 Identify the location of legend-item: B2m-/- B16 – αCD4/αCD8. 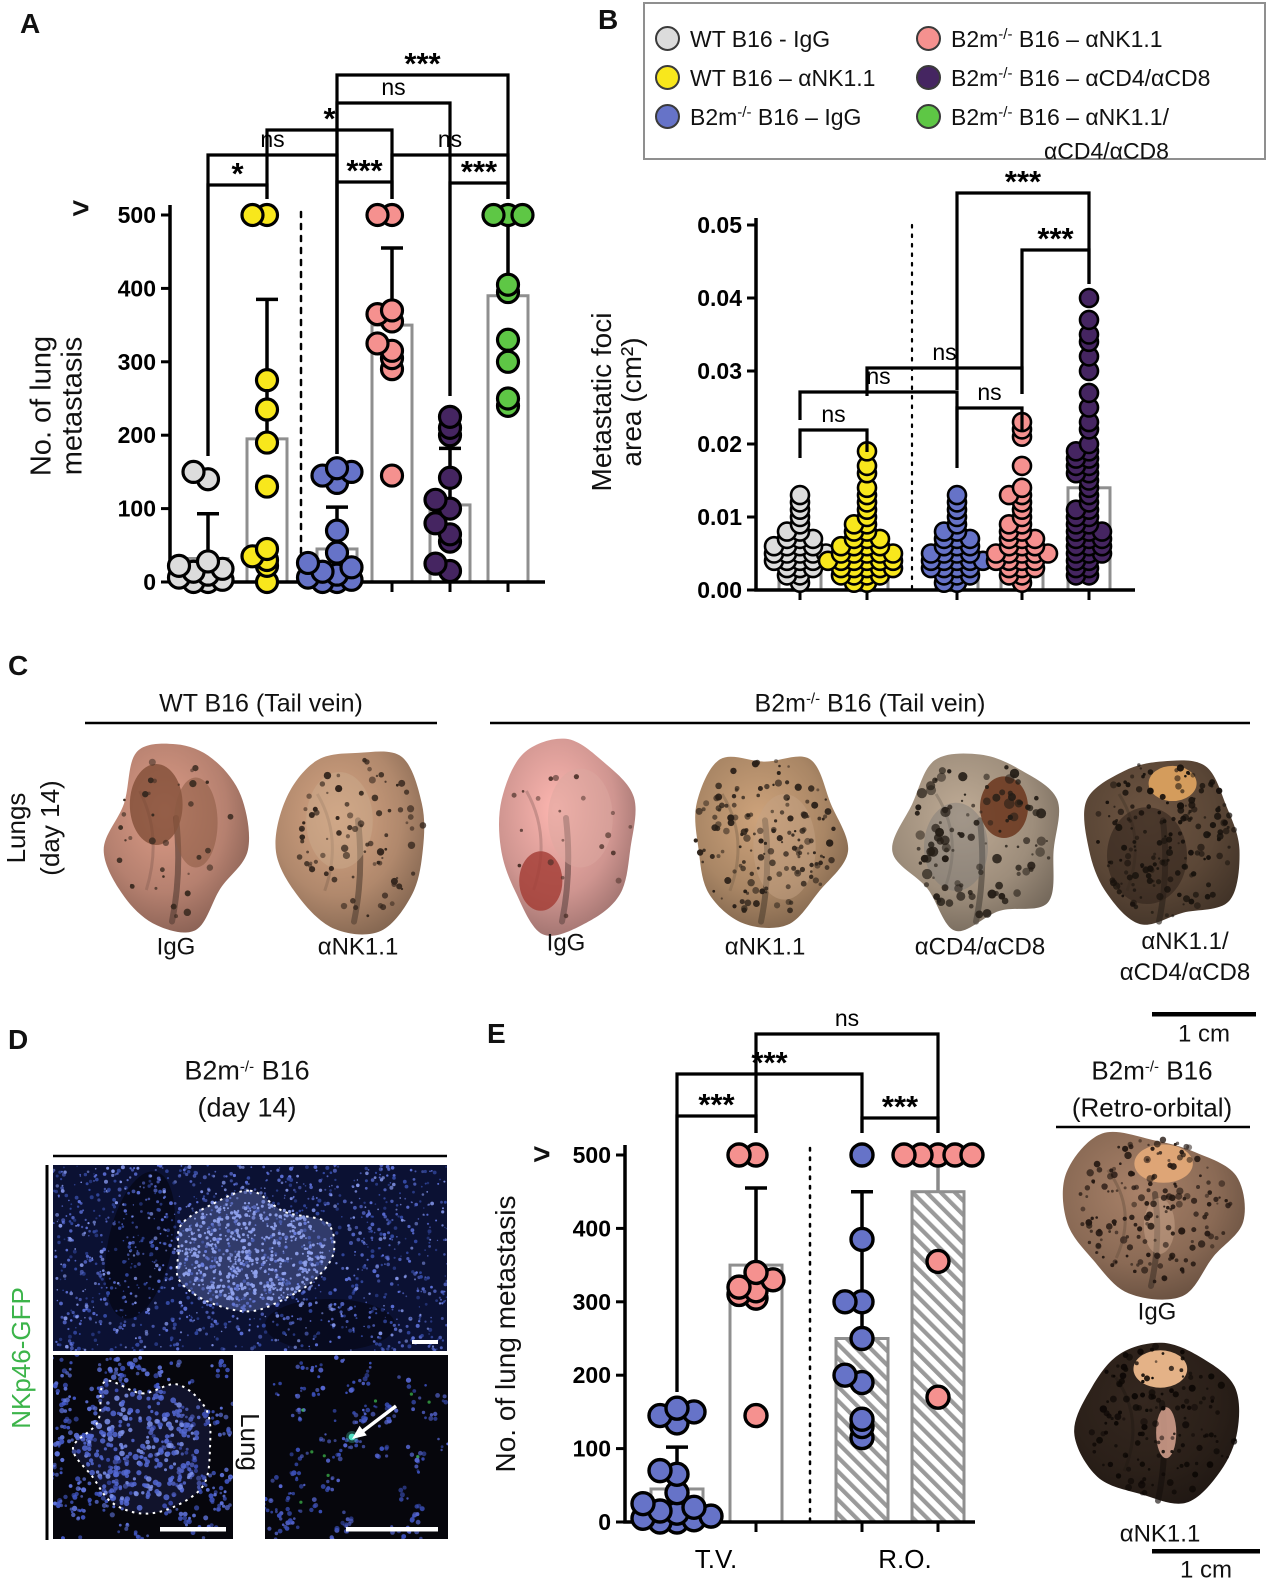
(1063, 80).